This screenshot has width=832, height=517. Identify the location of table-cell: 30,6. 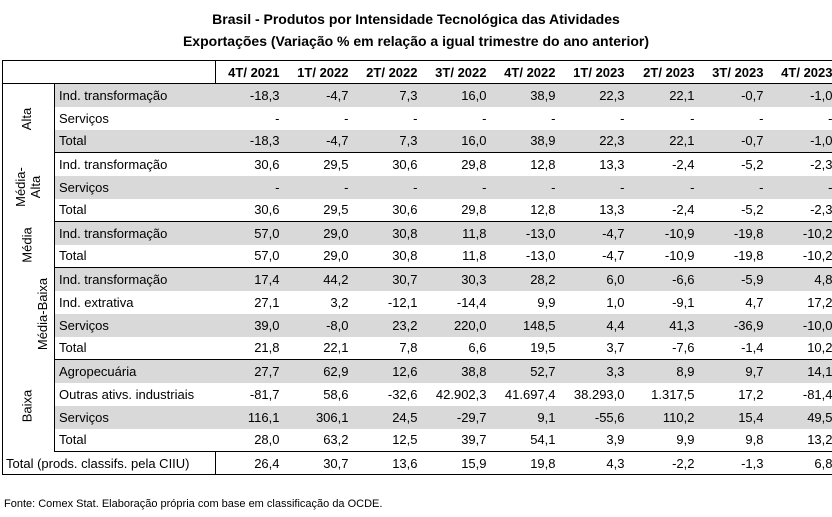
(389, 210).